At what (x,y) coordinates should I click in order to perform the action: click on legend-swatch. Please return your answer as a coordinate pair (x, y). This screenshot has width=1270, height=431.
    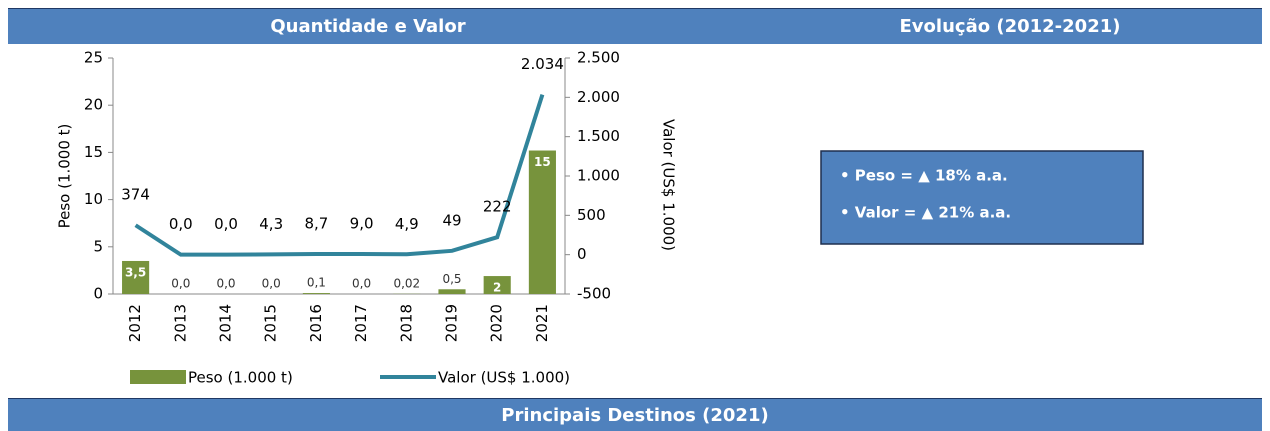
    Looking at the image, I should click on (158, 377).